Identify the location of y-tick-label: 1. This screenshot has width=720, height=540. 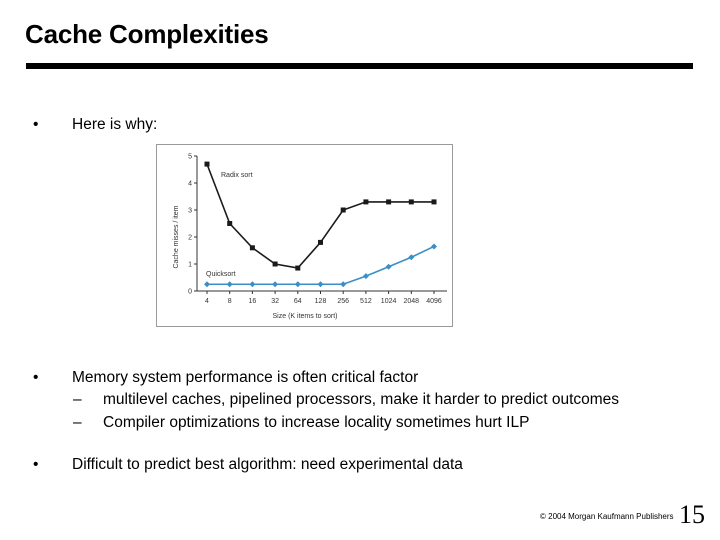
(190, 265).